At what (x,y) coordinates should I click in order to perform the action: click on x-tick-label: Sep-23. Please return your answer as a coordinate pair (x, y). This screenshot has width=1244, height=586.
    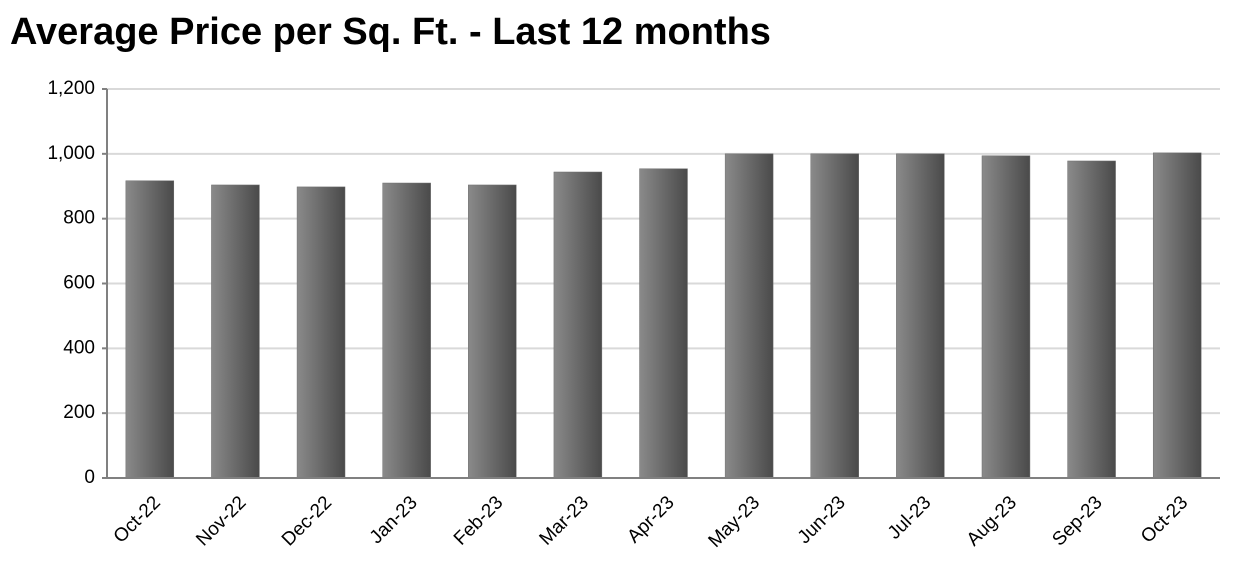
    Looking at the image, I should click on (1077, 521).